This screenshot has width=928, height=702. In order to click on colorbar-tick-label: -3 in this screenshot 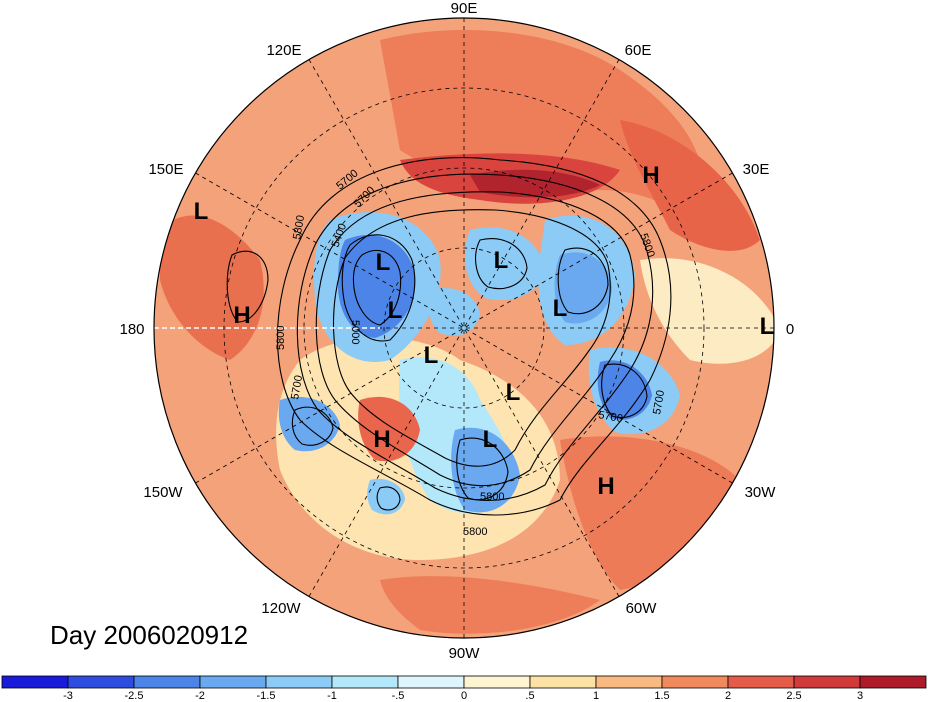, I will do `click(68, 696)`.